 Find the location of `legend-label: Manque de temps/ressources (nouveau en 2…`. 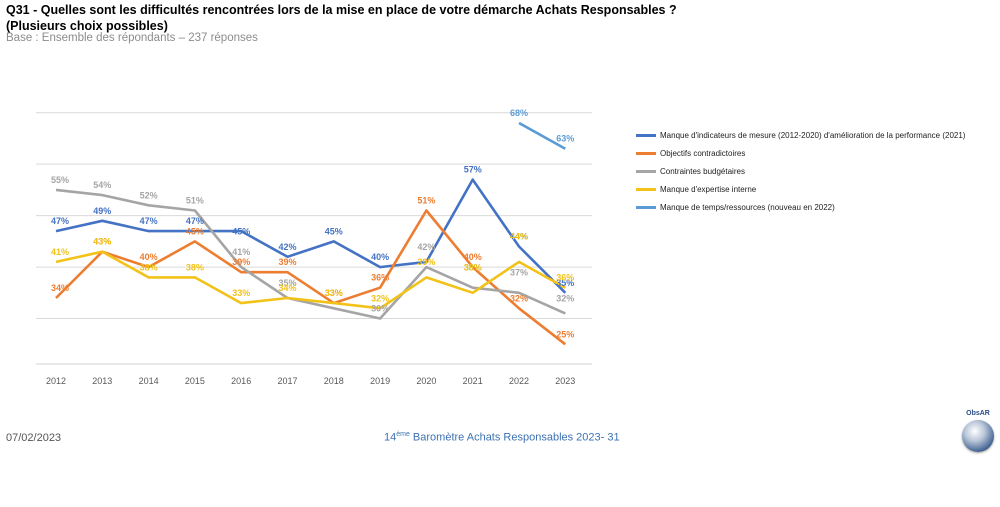

legend-label: Manque de temps/ressources (nouveau en 2… is located at coordinates (747, 207).